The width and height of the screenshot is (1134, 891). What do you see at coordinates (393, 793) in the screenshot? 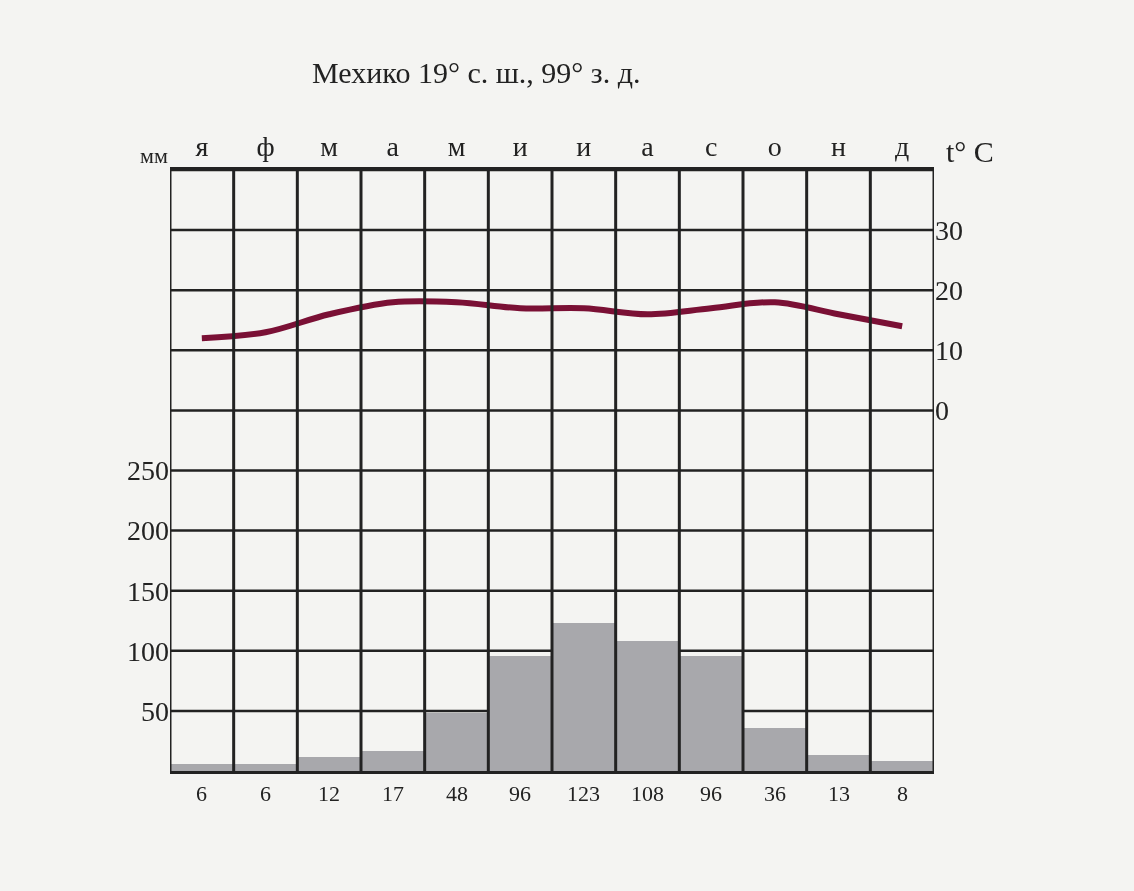
I see `data-label: 17` at bounding box center [393, 793].